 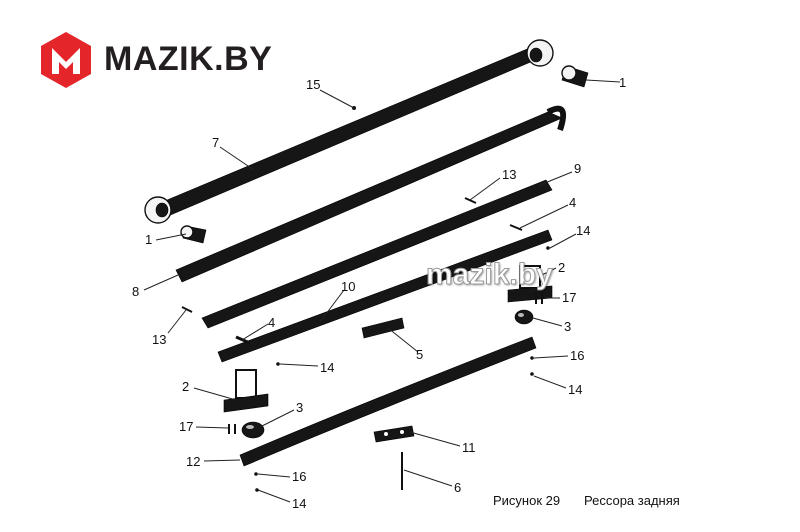 What do you see at coordinates (186, 426) in the screenshot?
I see `callout-17-left: 17` at bounding box center [186, 426].